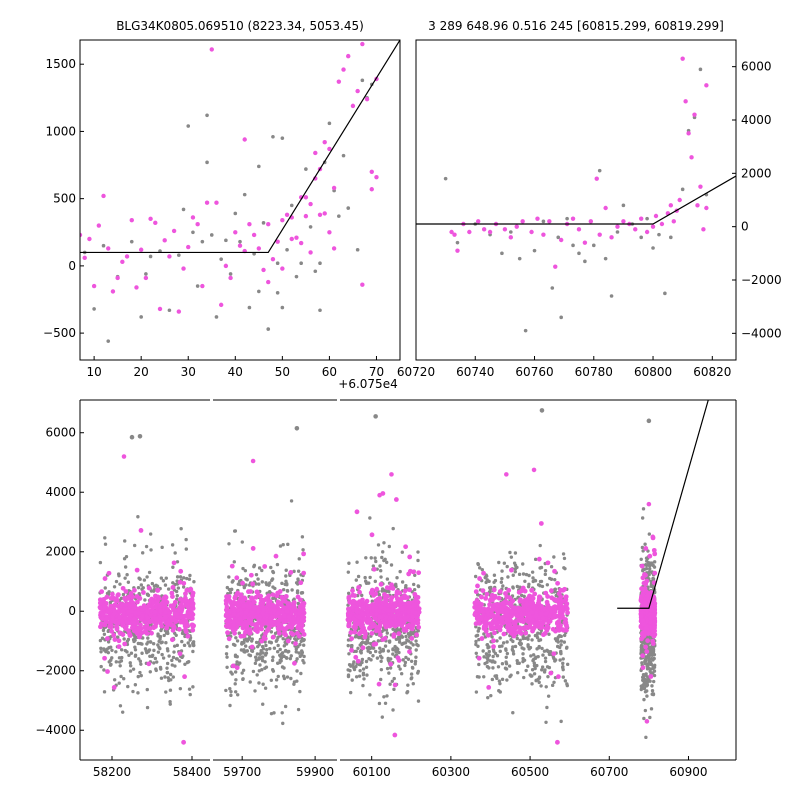 This screenshot has height=800, width=800. Describe the element at coordinates (756, 120) in the screenshot. I see `y-tick-label: 4000` at that location.